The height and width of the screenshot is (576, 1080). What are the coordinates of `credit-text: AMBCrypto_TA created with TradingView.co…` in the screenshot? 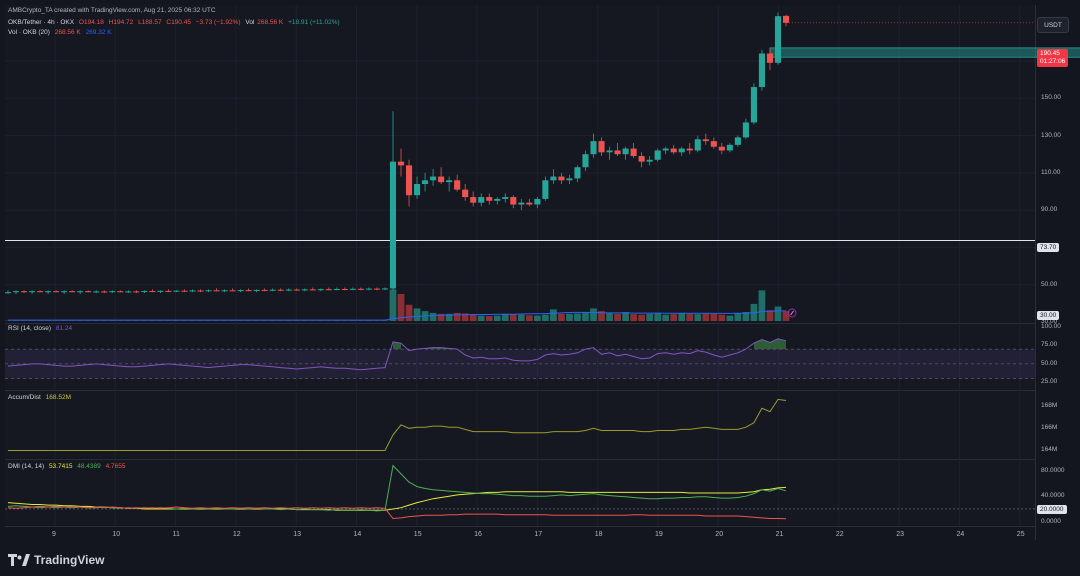 It's located at (112, 10).